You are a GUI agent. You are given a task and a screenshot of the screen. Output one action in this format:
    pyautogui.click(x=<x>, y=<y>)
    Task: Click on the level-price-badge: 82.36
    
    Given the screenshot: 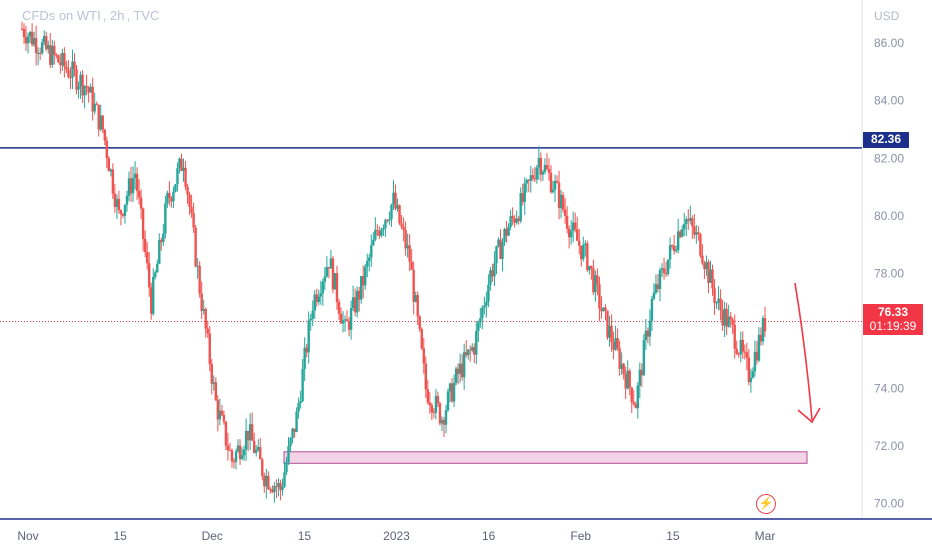 What is the action you would take?
    pyautogui.click(x=886, y=140)
    